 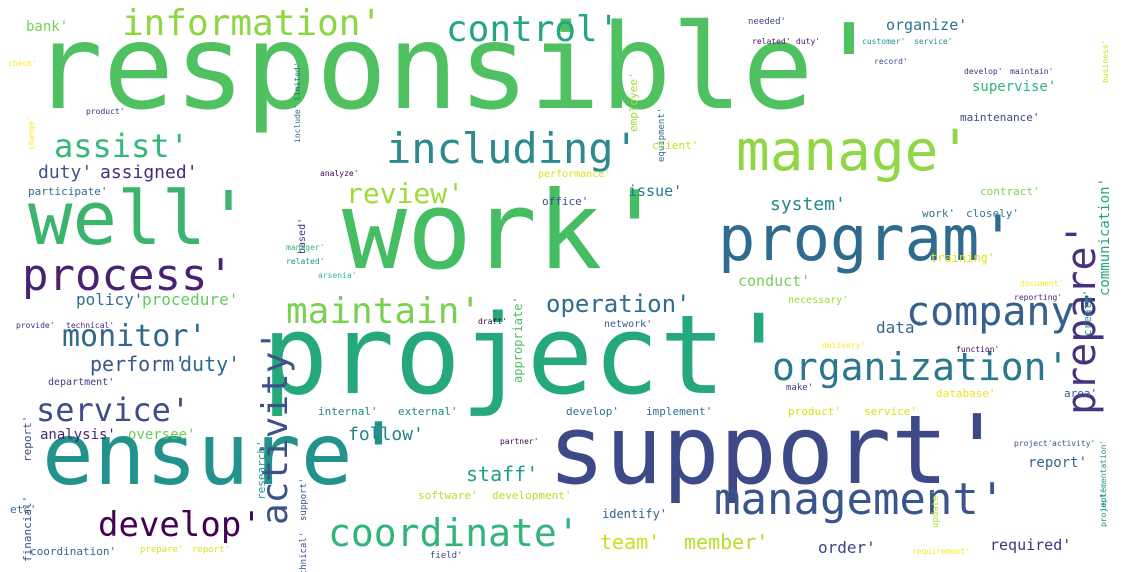 I want to click on word-system-34: system', so click(x=808, y=204).